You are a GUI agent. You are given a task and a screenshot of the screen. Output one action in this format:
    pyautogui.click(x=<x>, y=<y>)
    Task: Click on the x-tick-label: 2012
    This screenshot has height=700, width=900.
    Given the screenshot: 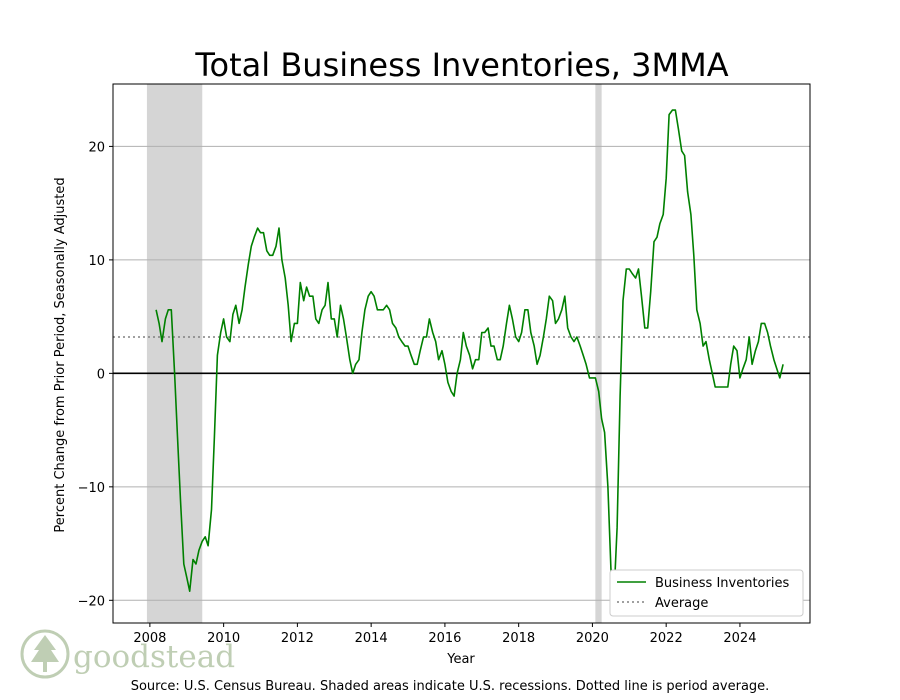 What is the action you would take?
    pyautogui.click(x=297, y=638)
    